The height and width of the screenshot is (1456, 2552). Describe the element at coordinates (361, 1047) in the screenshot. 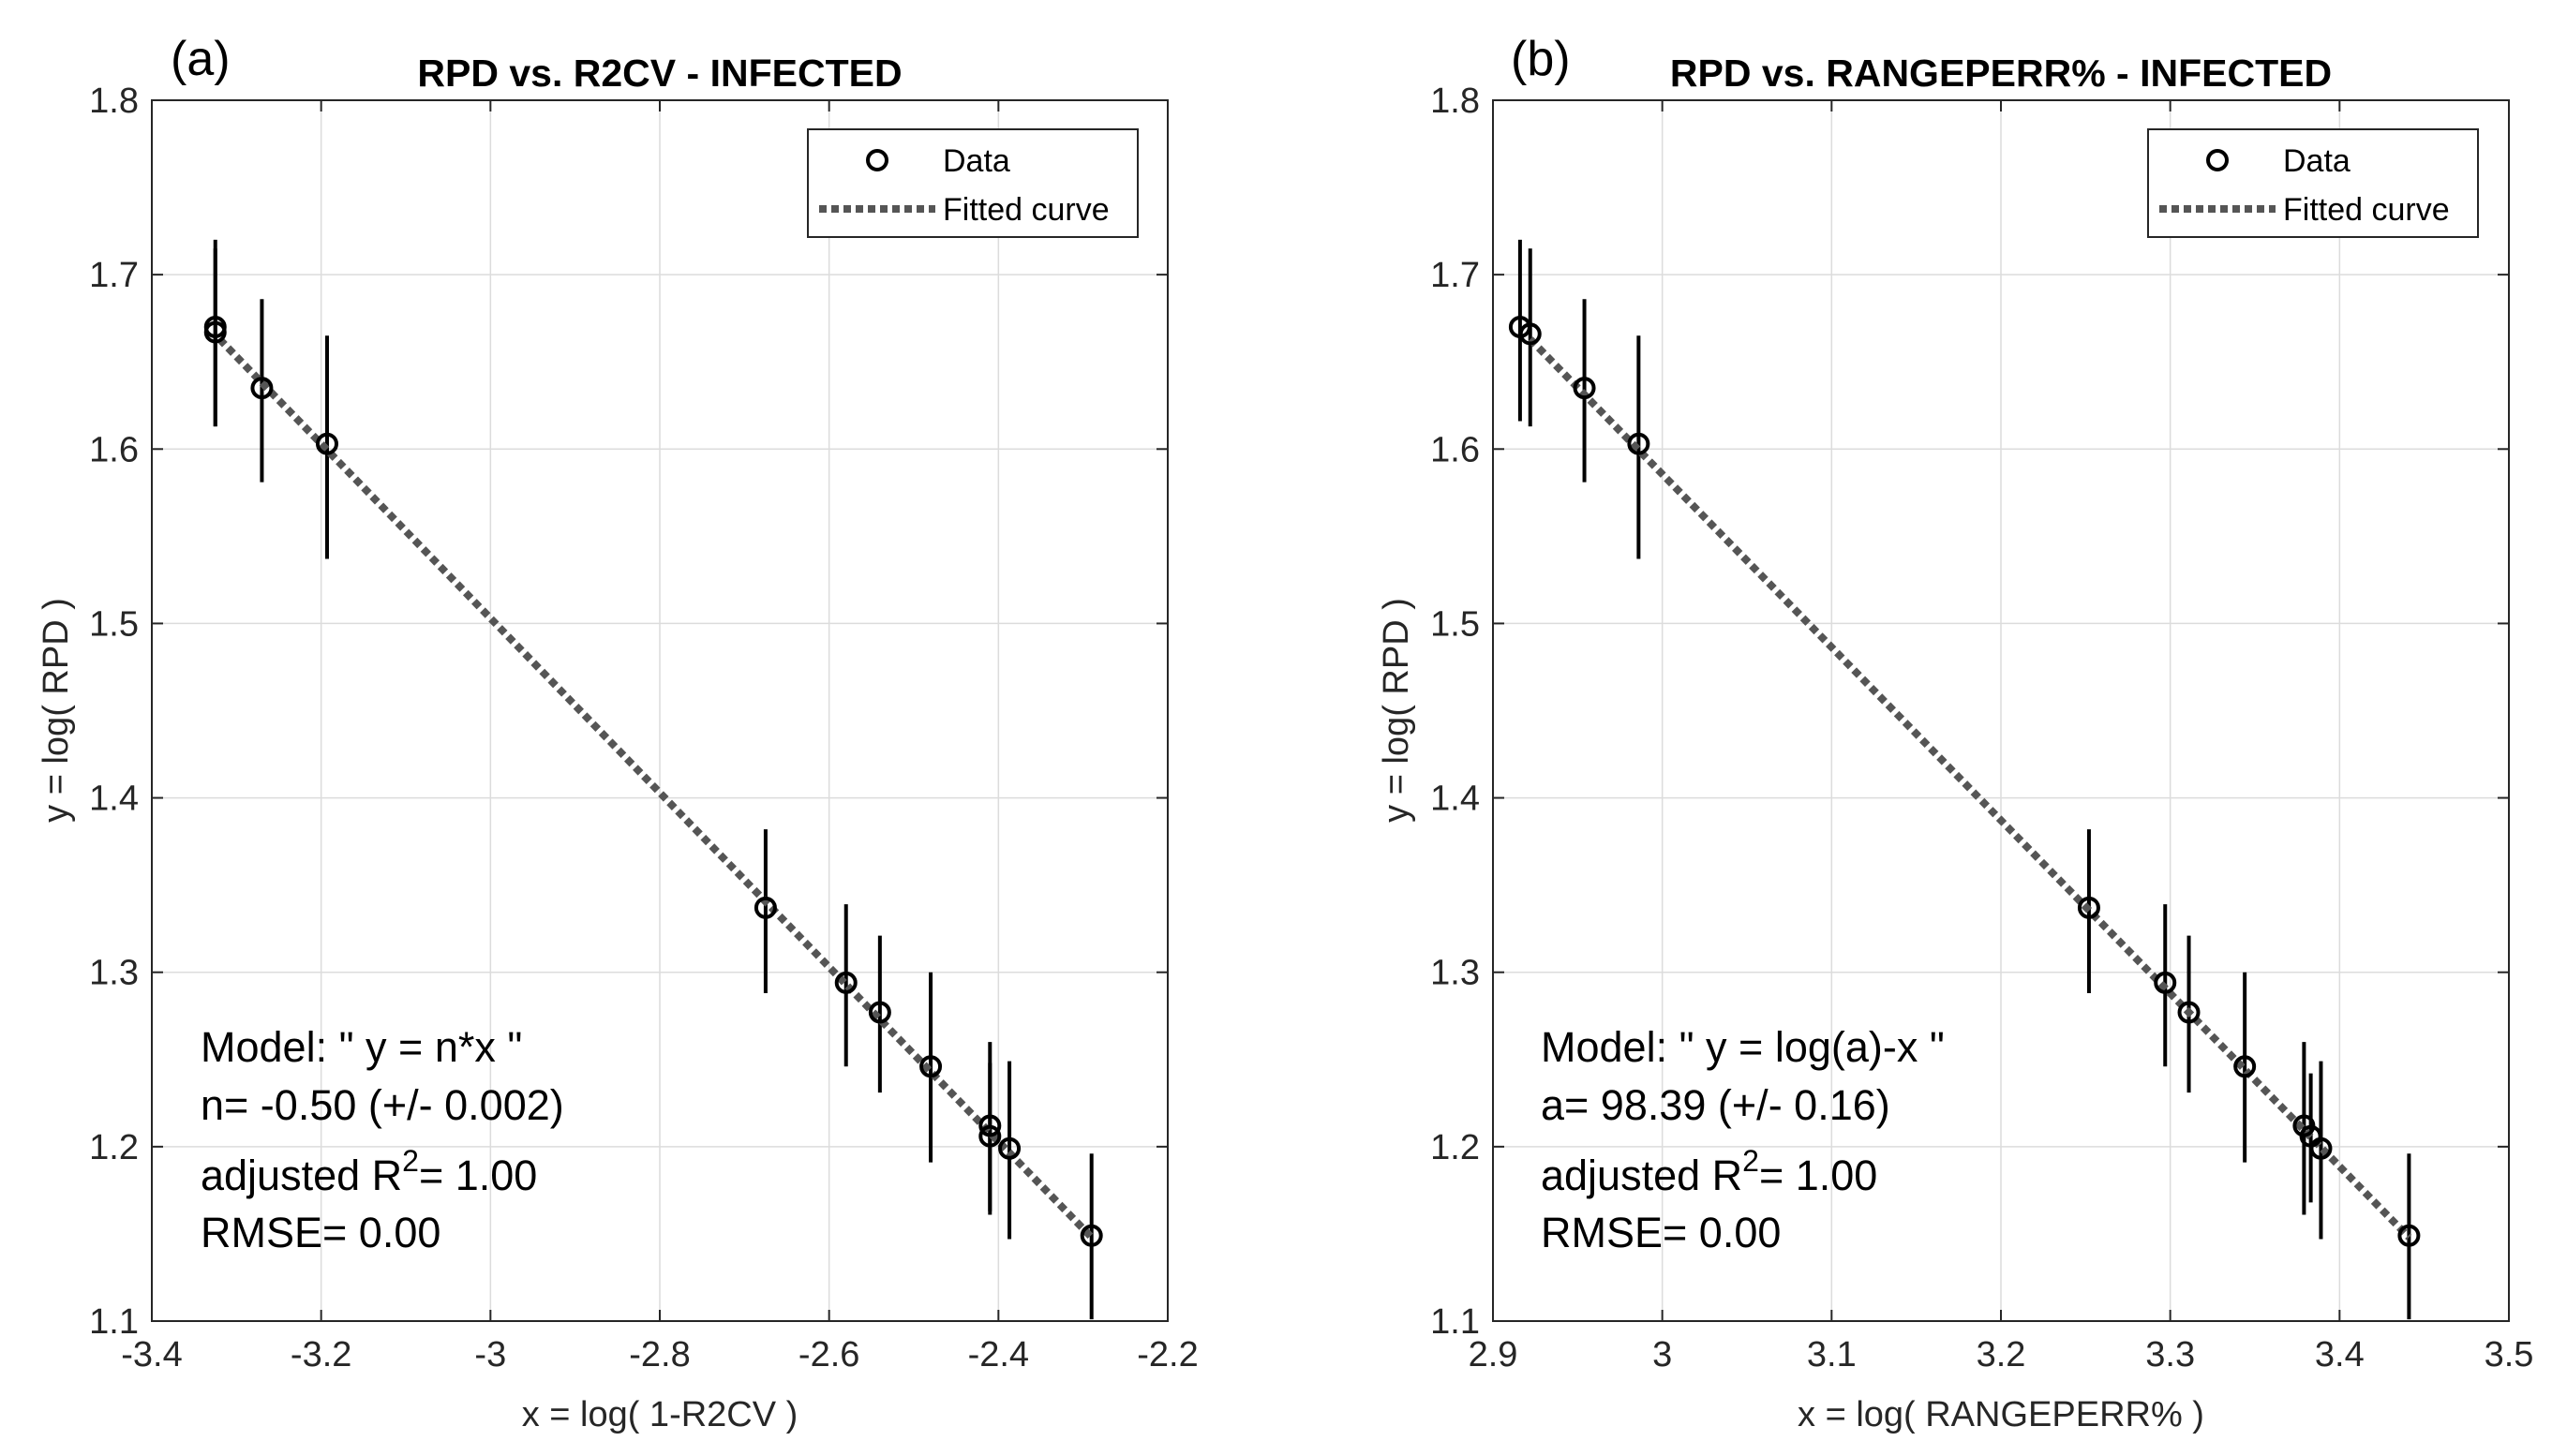

I see `model-text-a: Model: " y = n*x "` at that location.